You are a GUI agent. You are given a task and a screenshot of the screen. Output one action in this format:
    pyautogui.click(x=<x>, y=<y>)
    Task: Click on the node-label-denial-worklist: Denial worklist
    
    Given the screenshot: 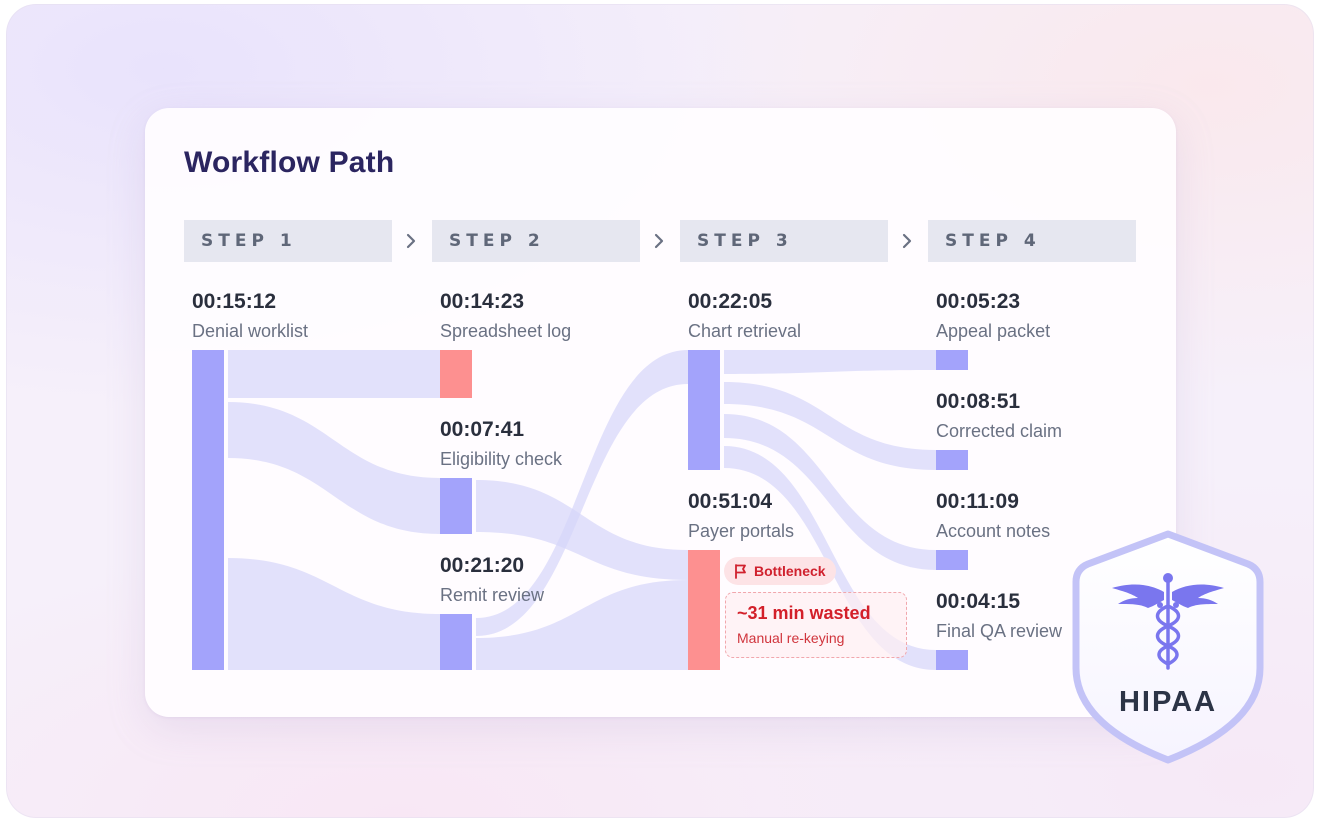 What is the action you would take?
    pyautogui.click(x=250, y=331)
    